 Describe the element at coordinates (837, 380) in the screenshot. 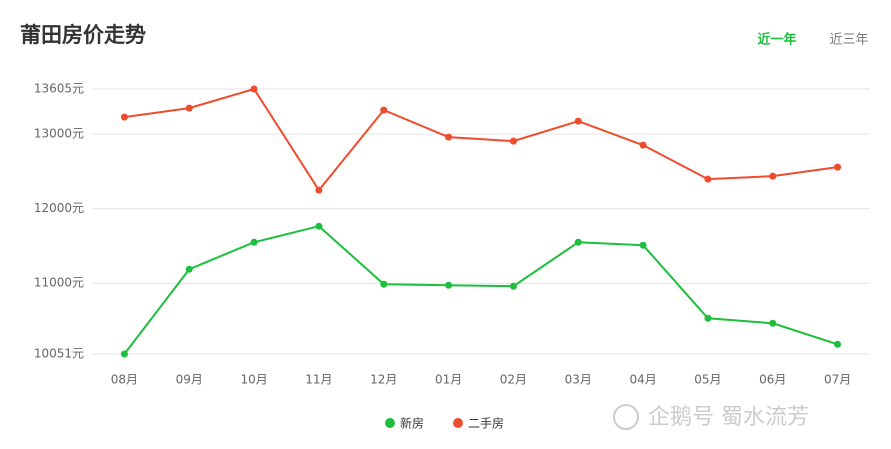

I see `x-tick-label: 07月` at that location.